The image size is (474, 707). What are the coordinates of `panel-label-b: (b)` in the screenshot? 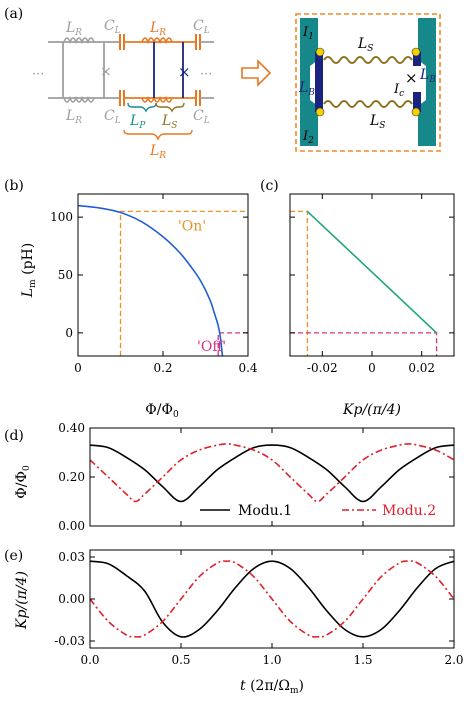 It's located at (14, 186).